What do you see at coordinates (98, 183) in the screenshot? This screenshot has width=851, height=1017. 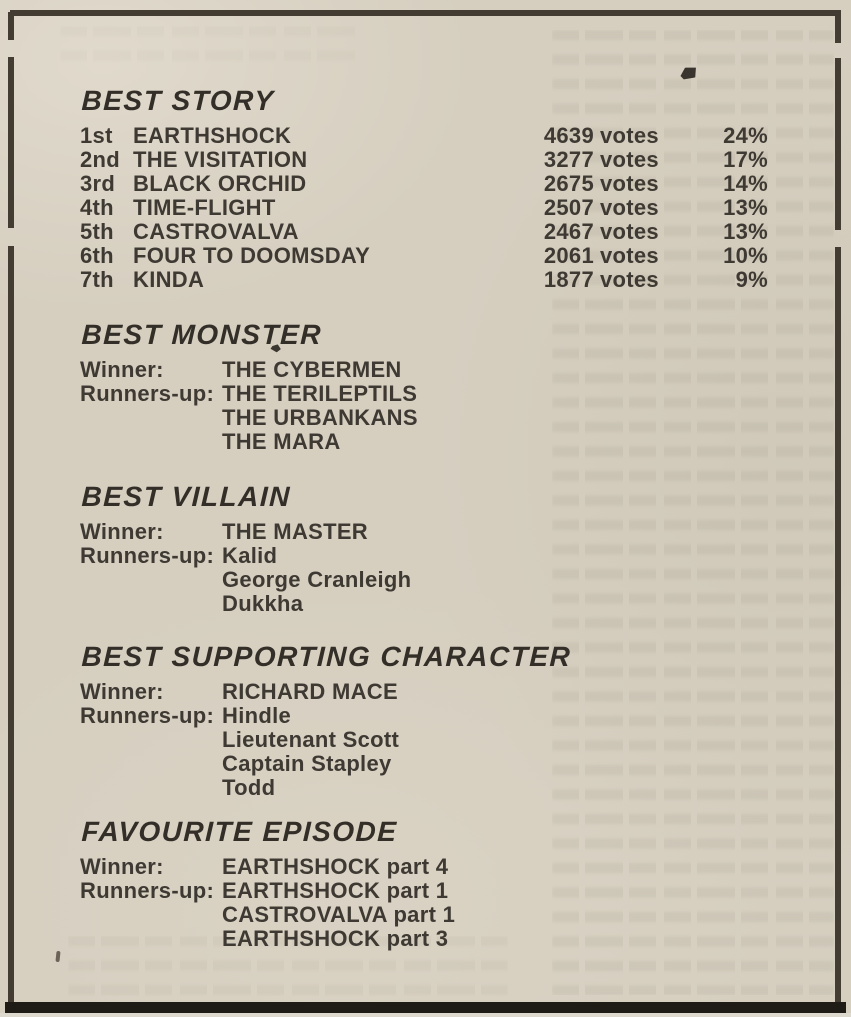 I see `rank-label: 3rd` at bounding box center [98, 183].